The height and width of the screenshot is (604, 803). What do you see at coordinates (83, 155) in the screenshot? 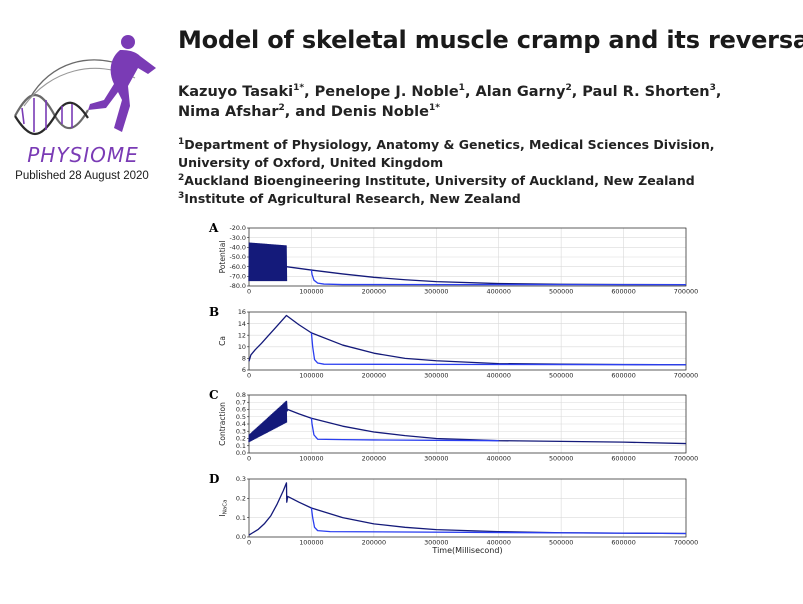
I see `logo-wordmark: PHYSIOME` at bounding box center [83, 155].